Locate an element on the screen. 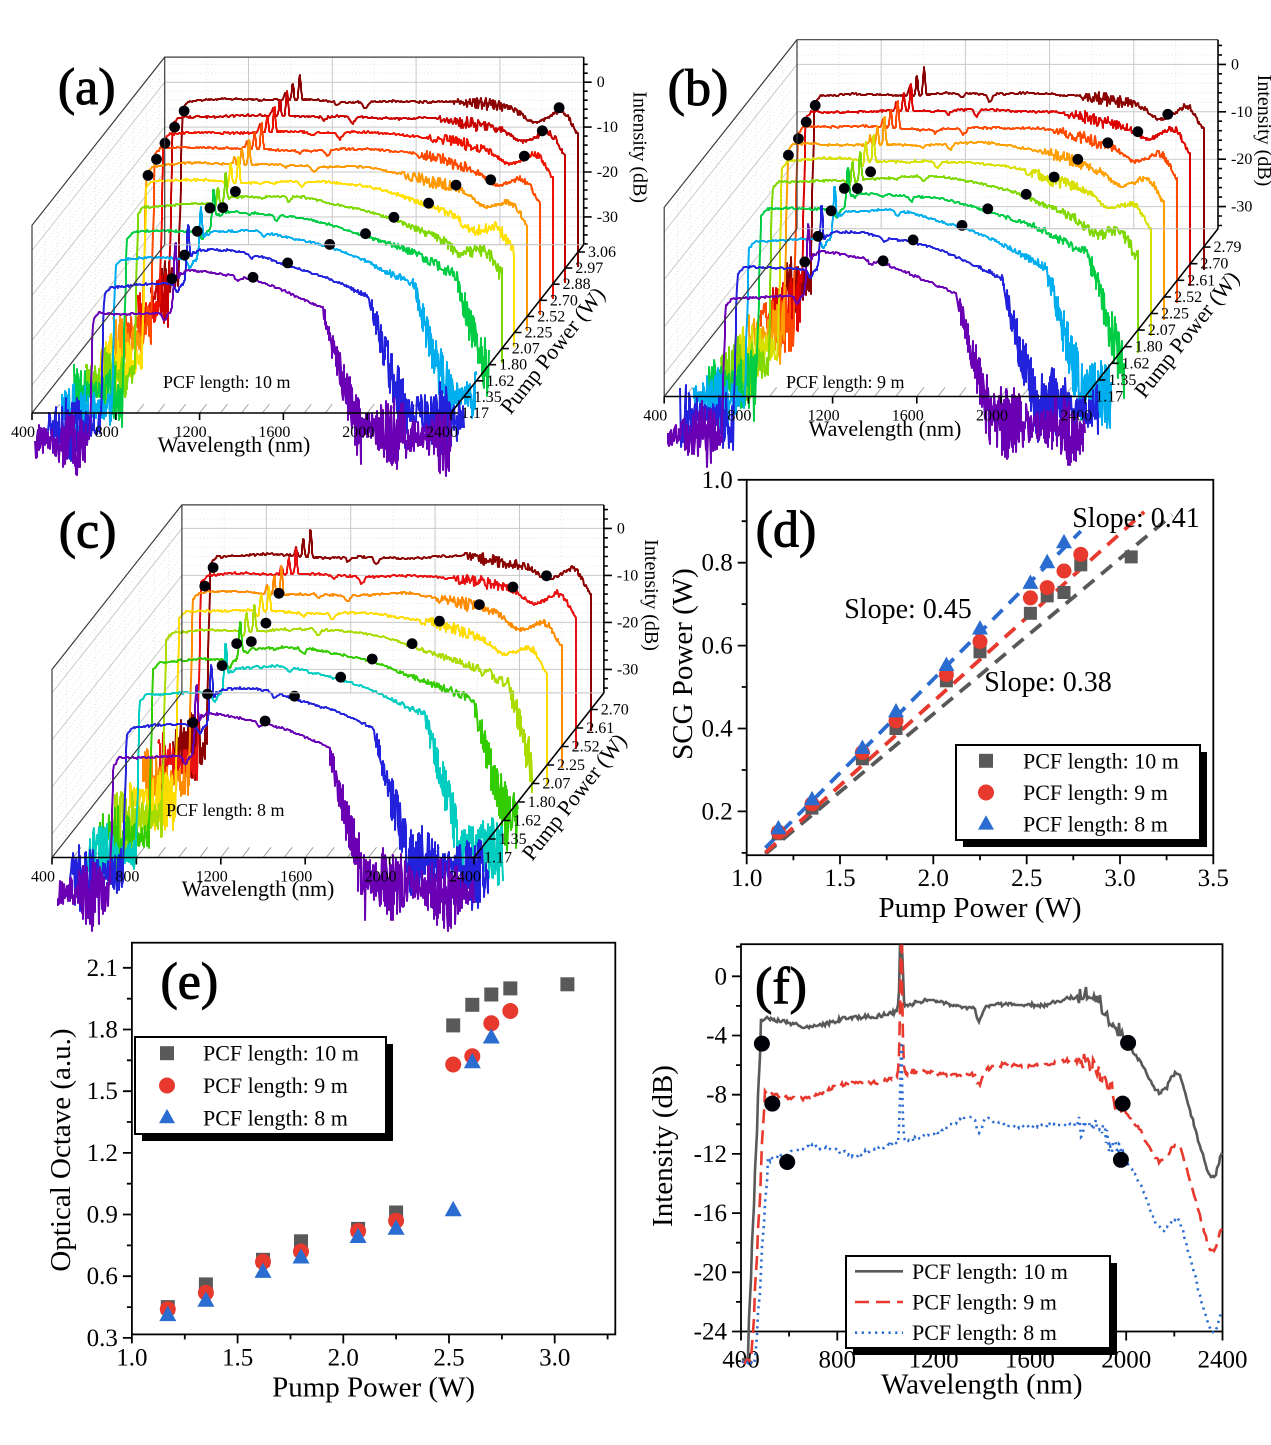 The image size is (1271, 1445). svg-text: 2.61 is located at coordinates (1201, 280).